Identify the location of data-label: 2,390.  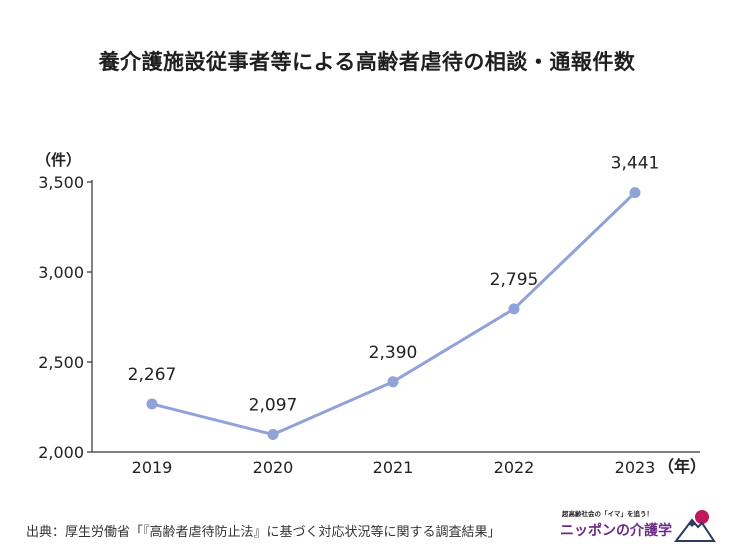
(393, 353).